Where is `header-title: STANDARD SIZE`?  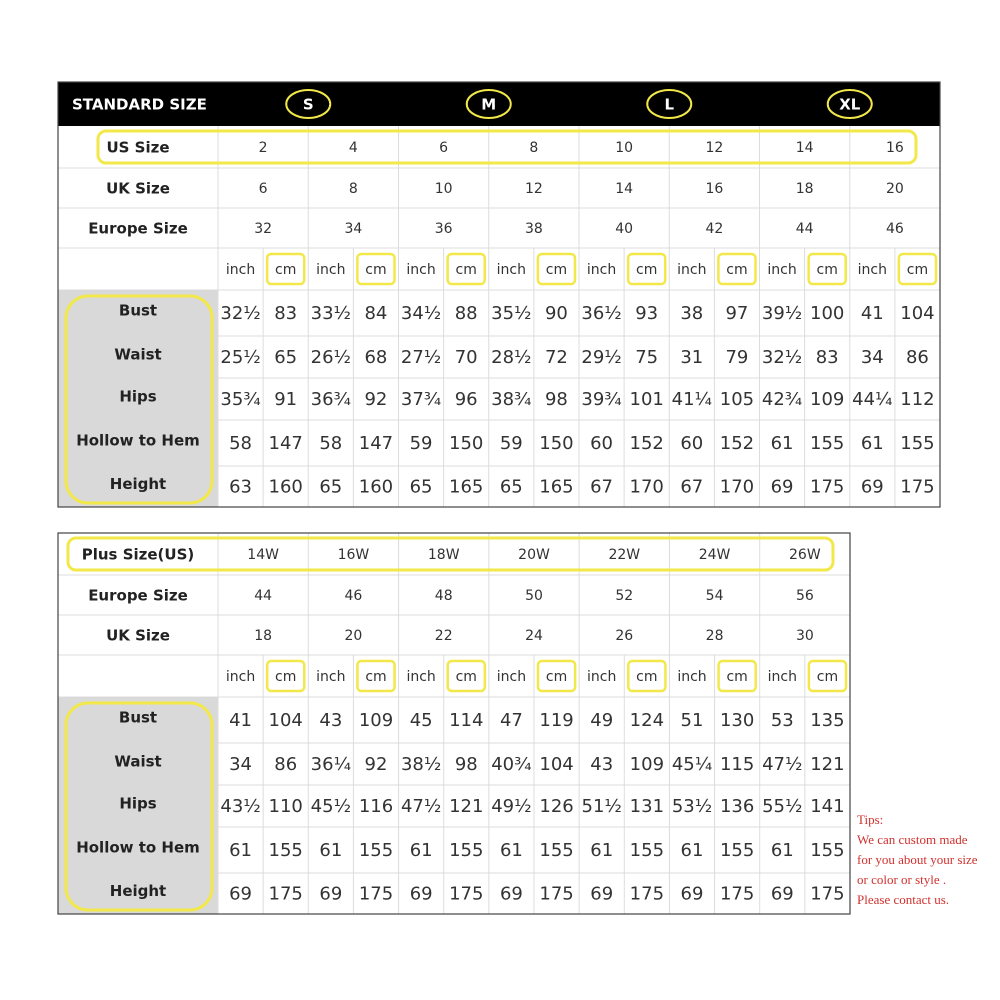 header-title: STANDARD SIZE is located at coordinates (139, 105).